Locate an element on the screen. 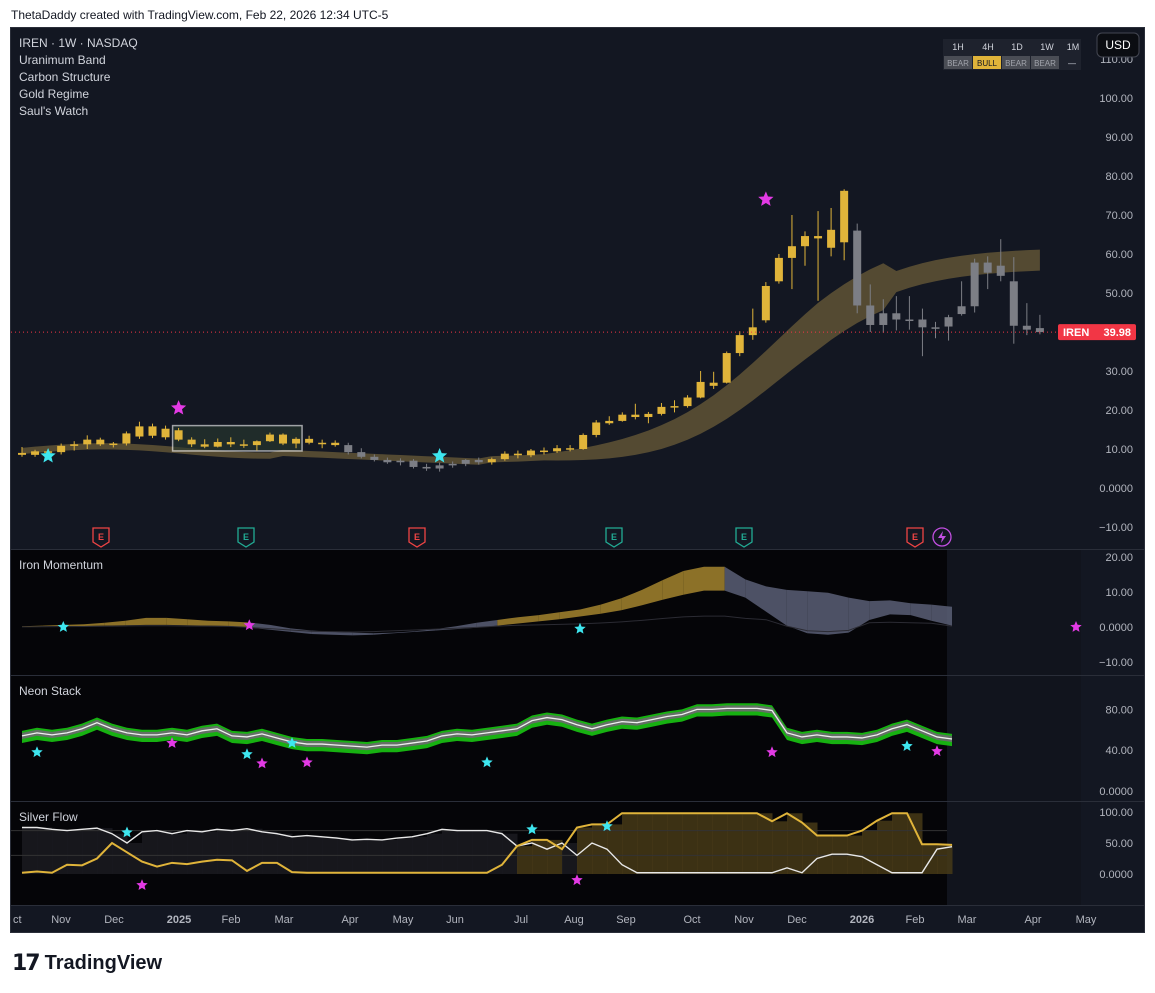  silver-flow-white-line is located at coordinates (487, 850).